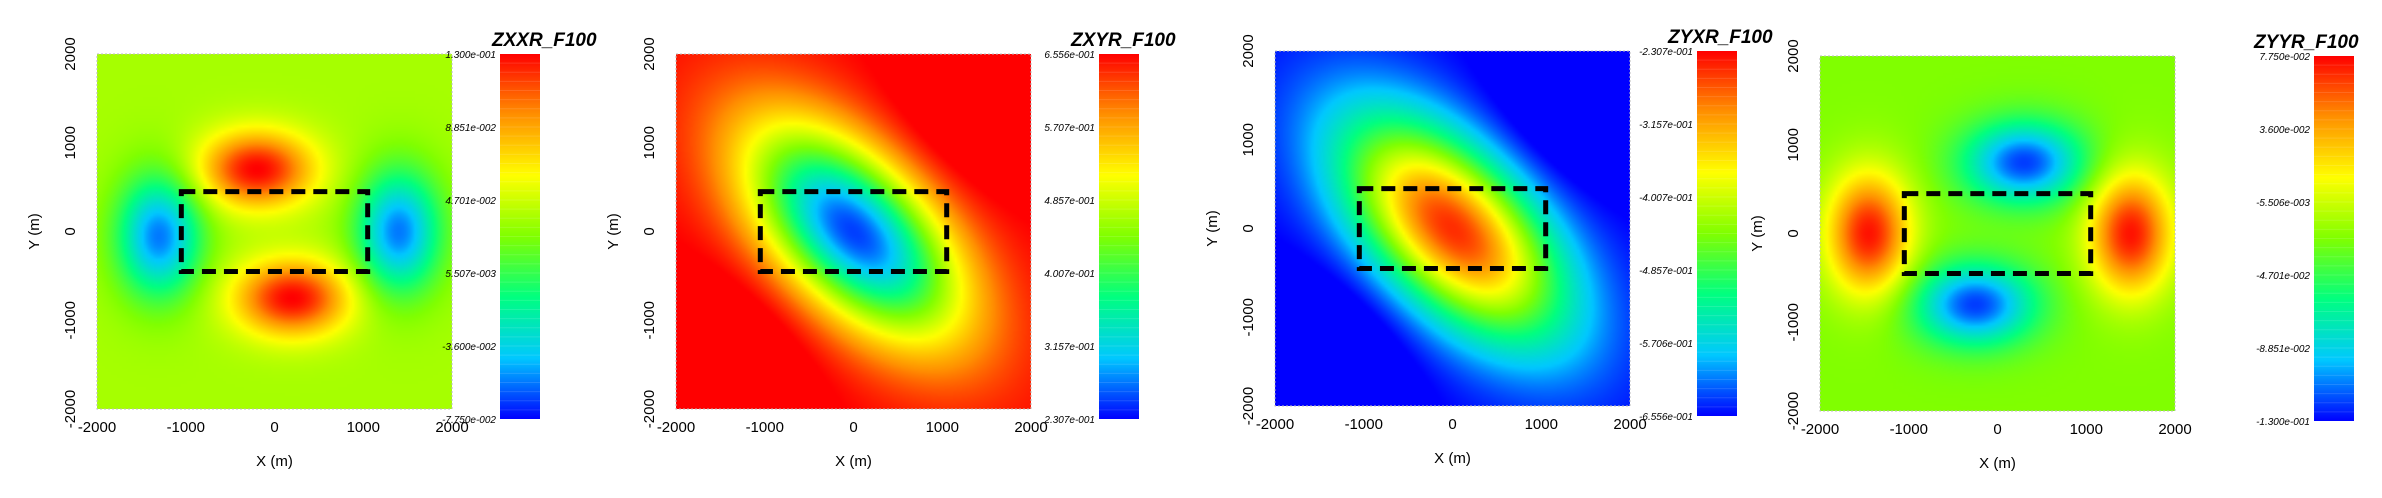  I want to click on colorbar-label: -4.701e-002, so click(2283, 276).